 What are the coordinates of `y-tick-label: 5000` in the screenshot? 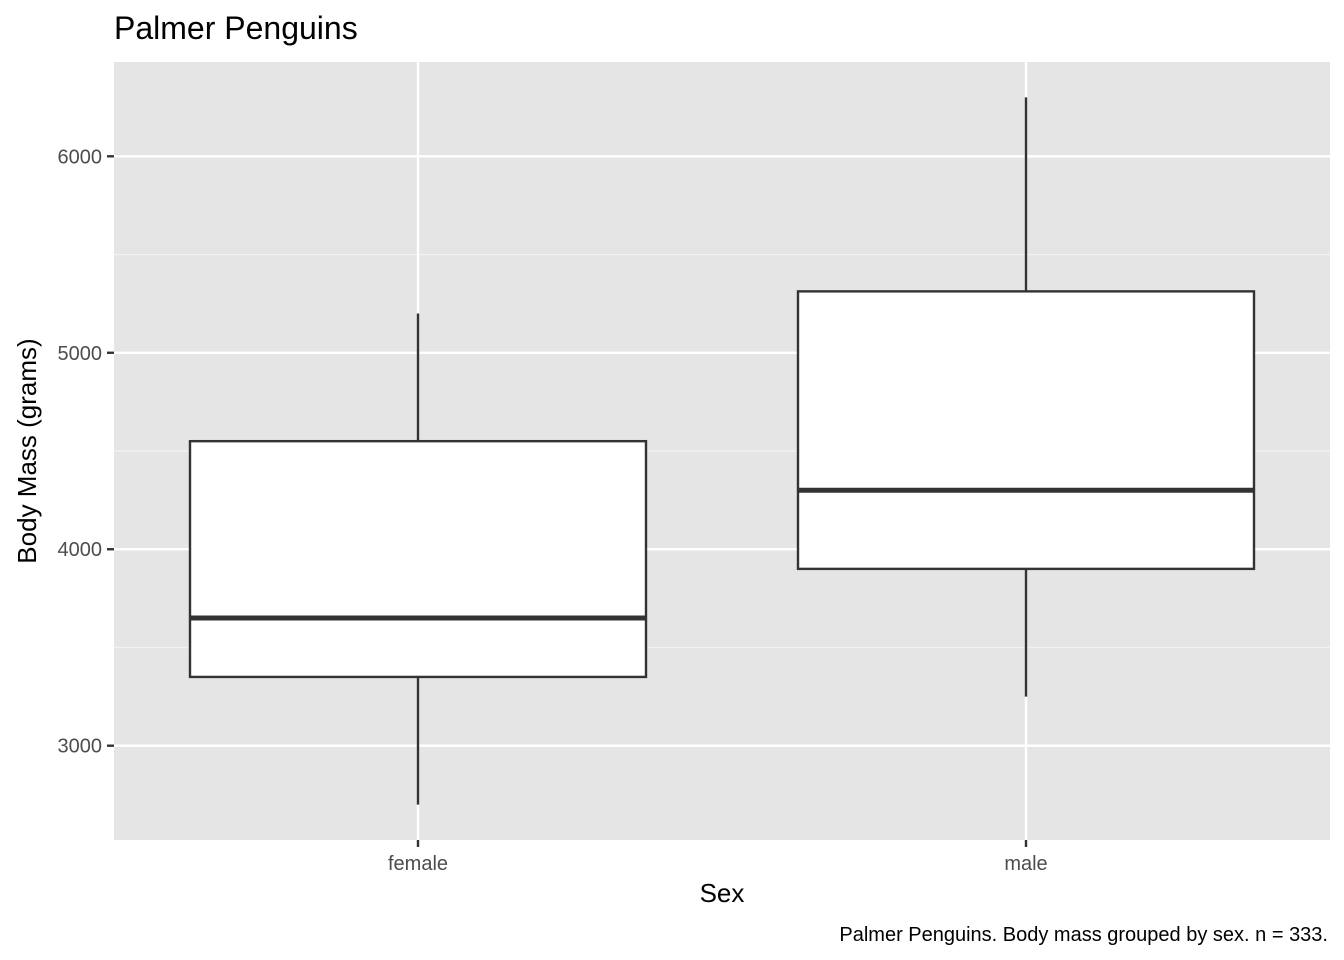 It's located at (80, 354).